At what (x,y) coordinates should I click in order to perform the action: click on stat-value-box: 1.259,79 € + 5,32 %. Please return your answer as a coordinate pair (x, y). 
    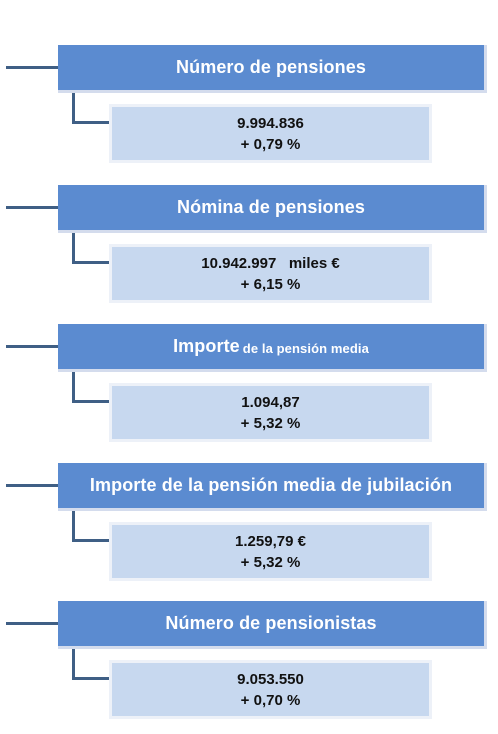
    Looking at the image, I should click on (270, 551).